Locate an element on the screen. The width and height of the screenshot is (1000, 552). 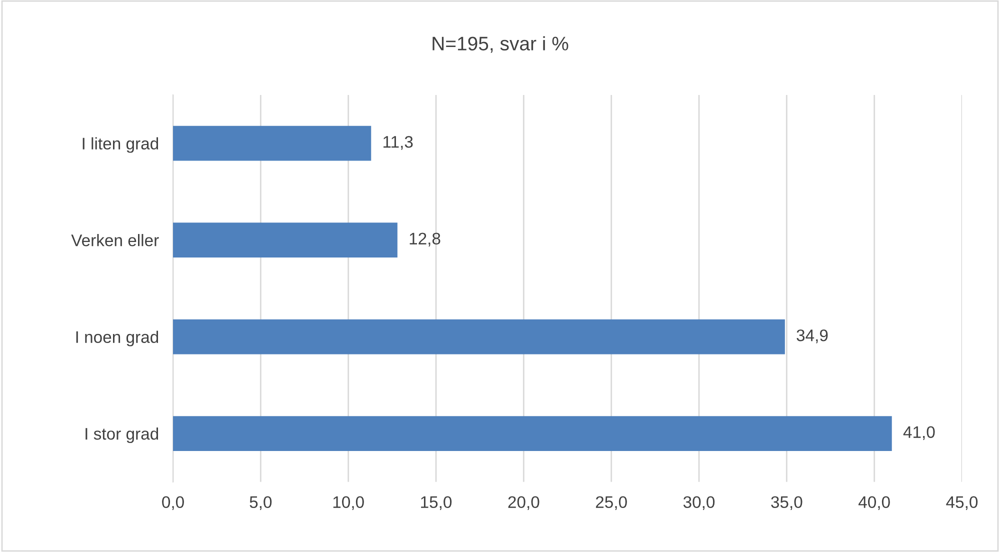
data-label: 34,9 is located at coordinates (812, 336).